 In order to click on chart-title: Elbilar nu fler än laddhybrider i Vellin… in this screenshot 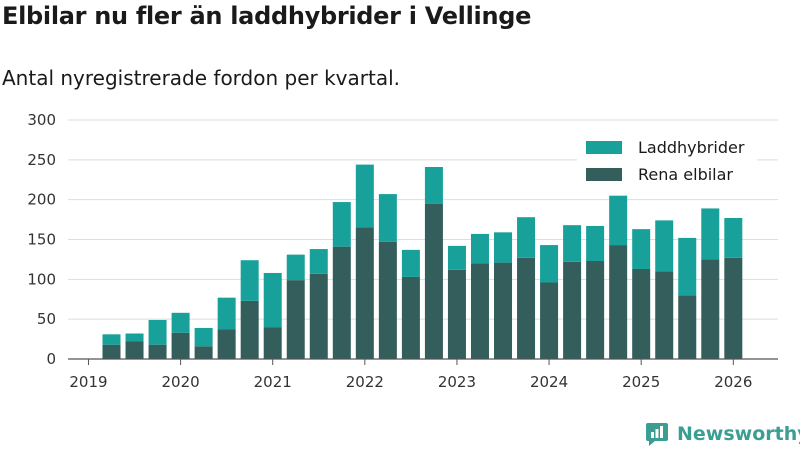, I will do `click(267, 16)`.